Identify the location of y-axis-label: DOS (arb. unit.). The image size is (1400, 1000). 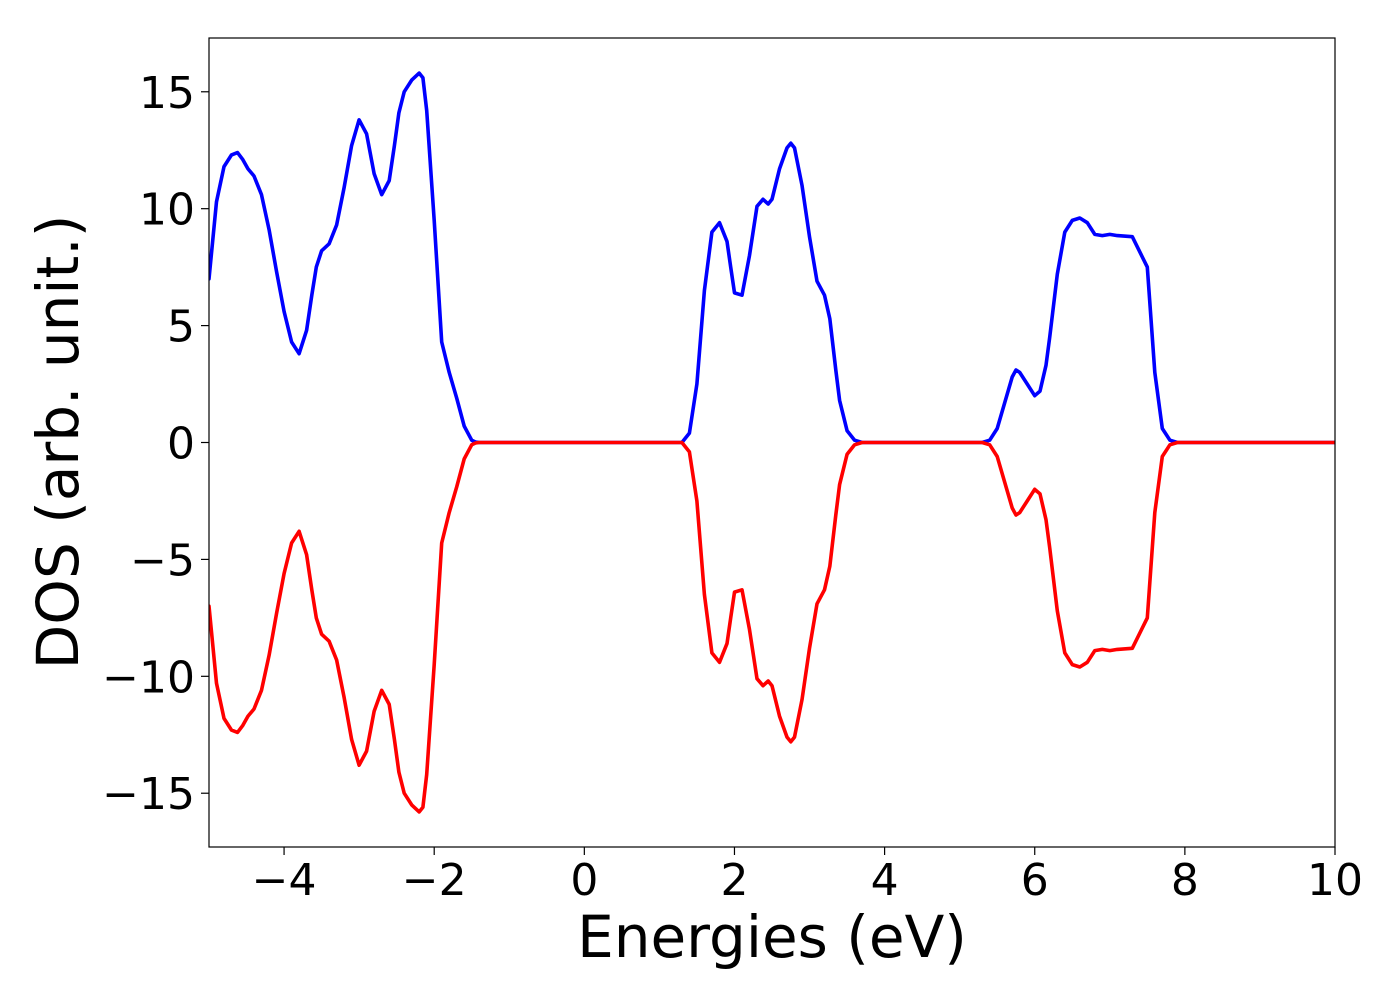
(58, 442).